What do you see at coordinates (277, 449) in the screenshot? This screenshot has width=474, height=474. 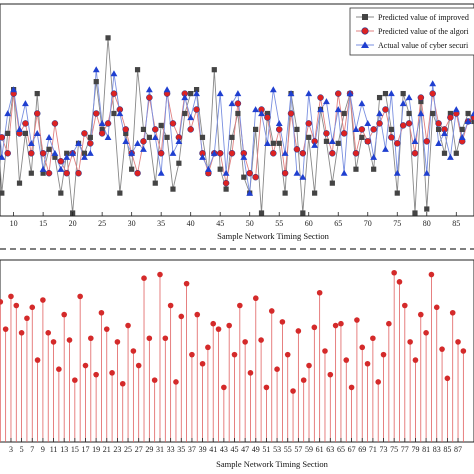 I see `bottom-x-tick-label: 53` at bounding box center [277, 449].